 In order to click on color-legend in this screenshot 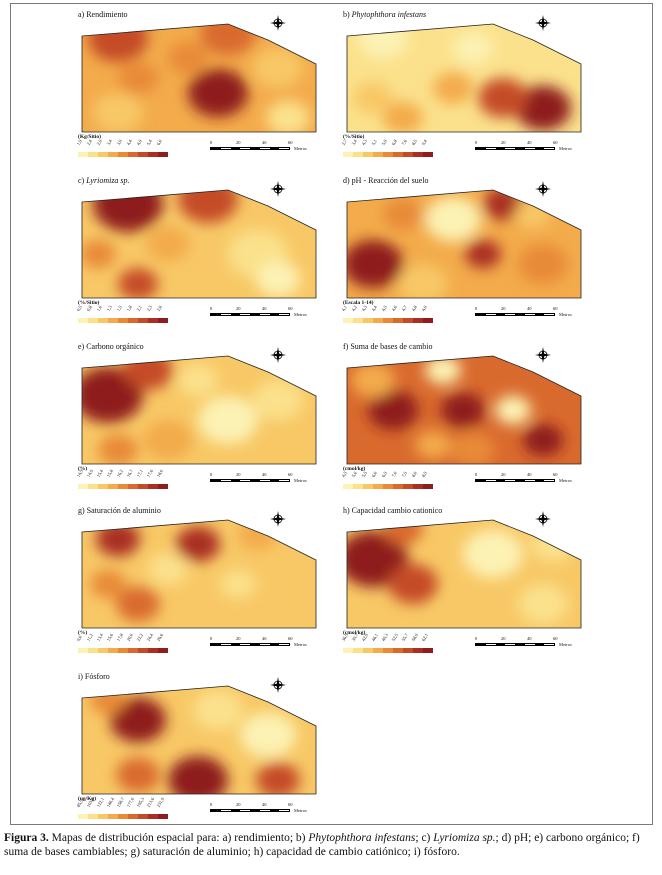, I will do `click(388, 154)`.